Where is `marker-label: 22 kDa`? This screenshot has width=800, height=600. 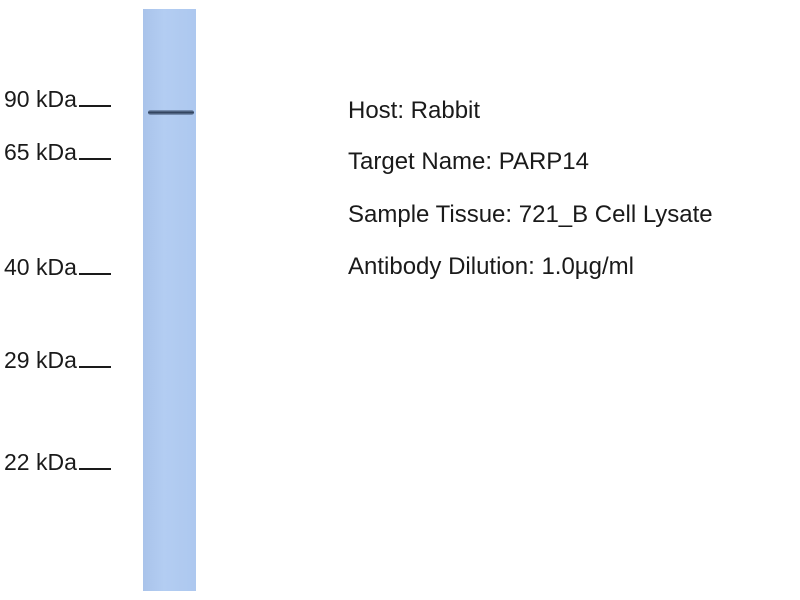
marker-label: 22 kDa is located at coordinates (40, 462).